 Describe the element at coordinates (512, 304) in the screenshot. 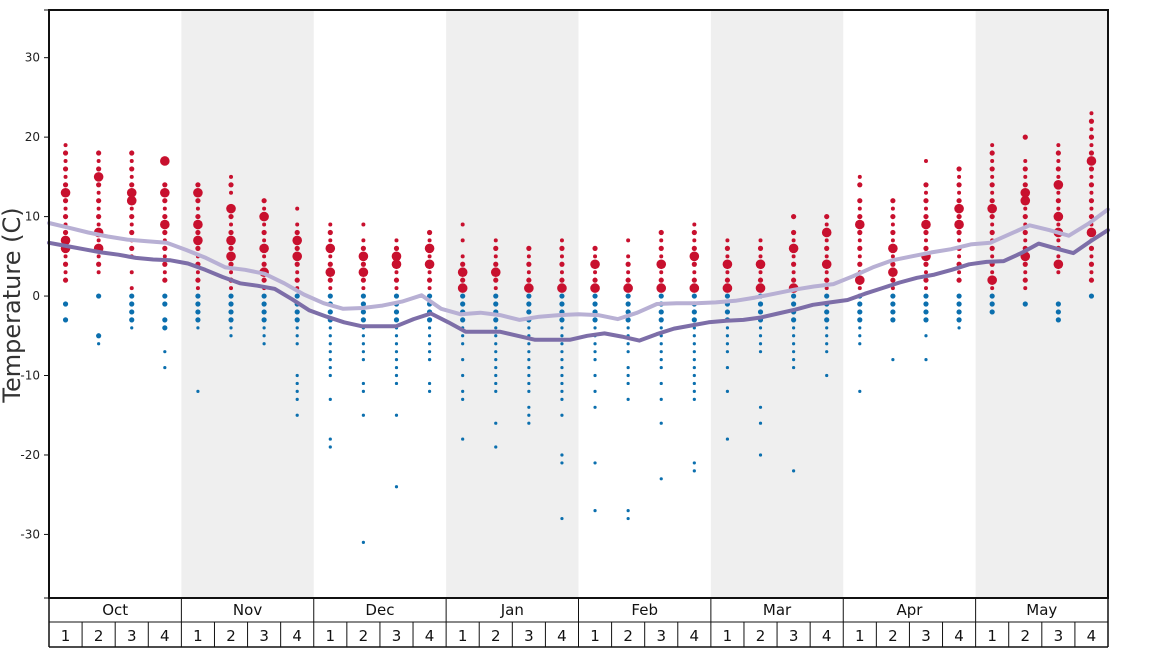

I see `shade-jan` at that location.